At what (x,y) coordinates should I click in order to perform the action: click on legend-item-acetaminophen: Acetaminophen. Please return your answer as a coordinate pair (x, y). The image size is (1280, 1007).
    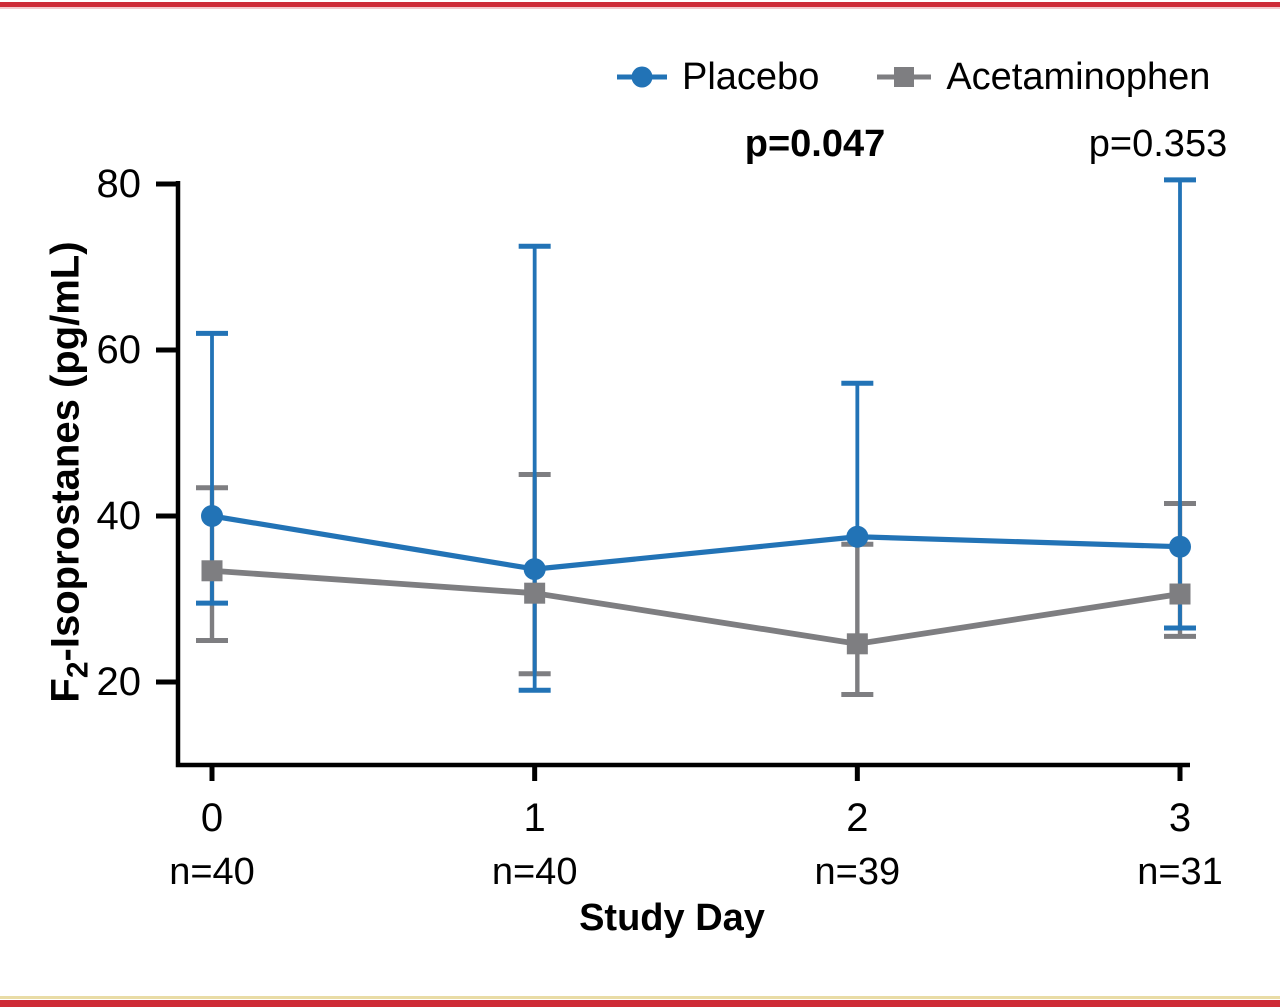
    Looking at the image, I should click on (1043, 77).